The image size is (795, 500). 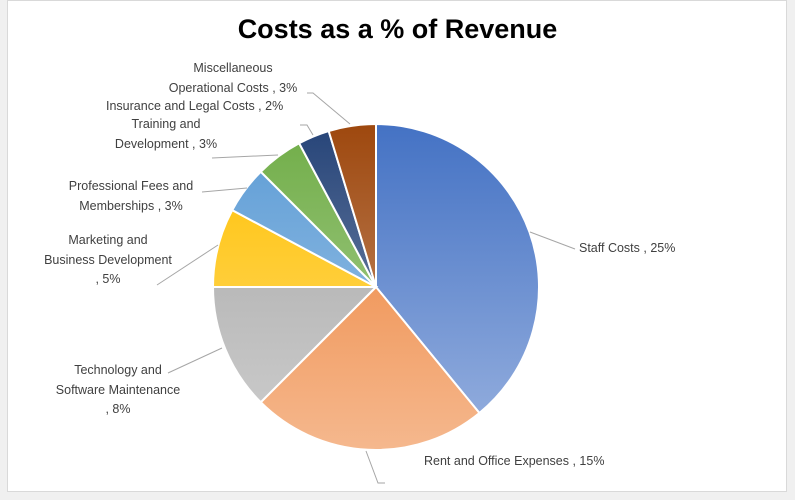 I want to click on label-line: Insurance and Legal Costs , 2%, so click(x=195, y=106).